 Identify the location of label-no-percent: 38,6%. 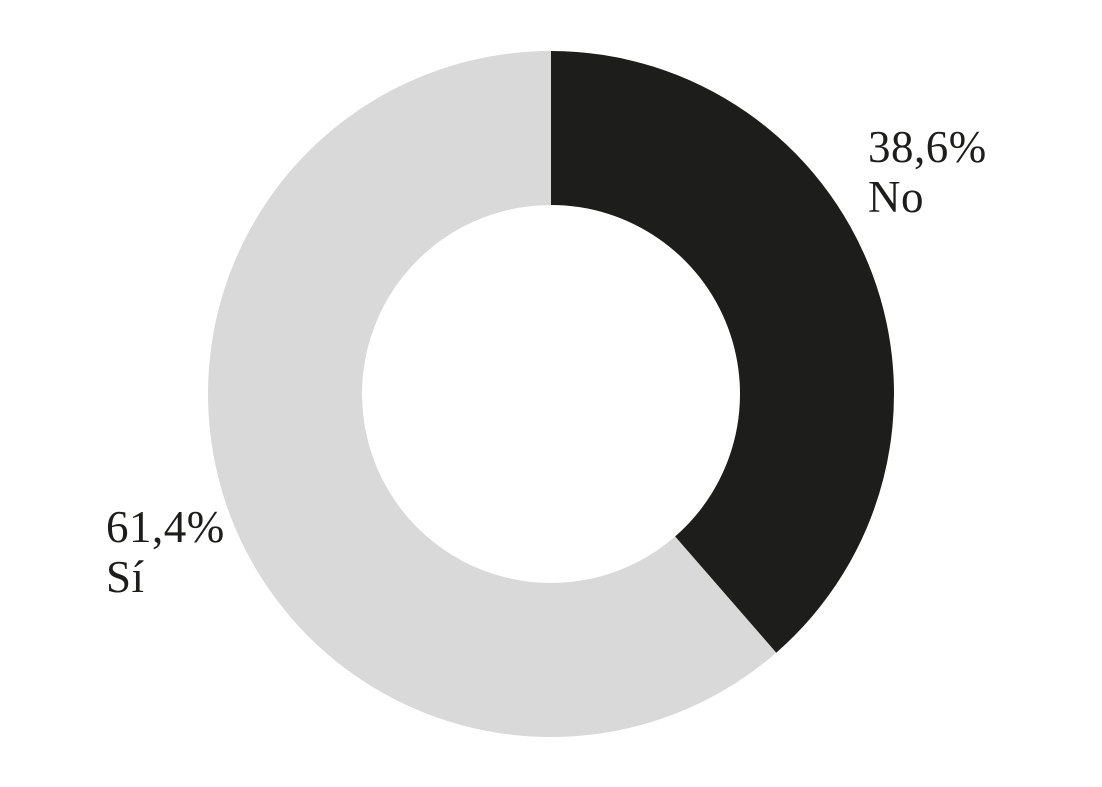
(927, 147).